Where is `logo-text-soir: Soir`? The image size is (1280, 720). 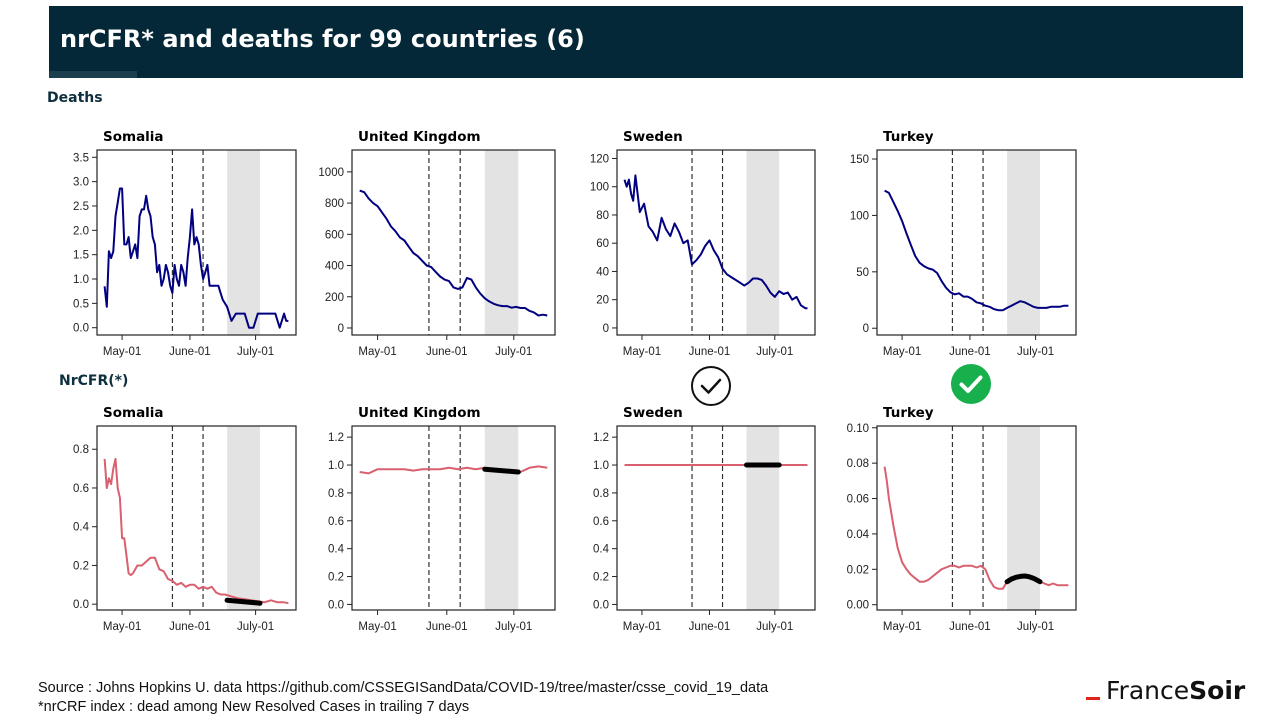
logo-text-soir: Soir is located at coordinates (1217, 690).